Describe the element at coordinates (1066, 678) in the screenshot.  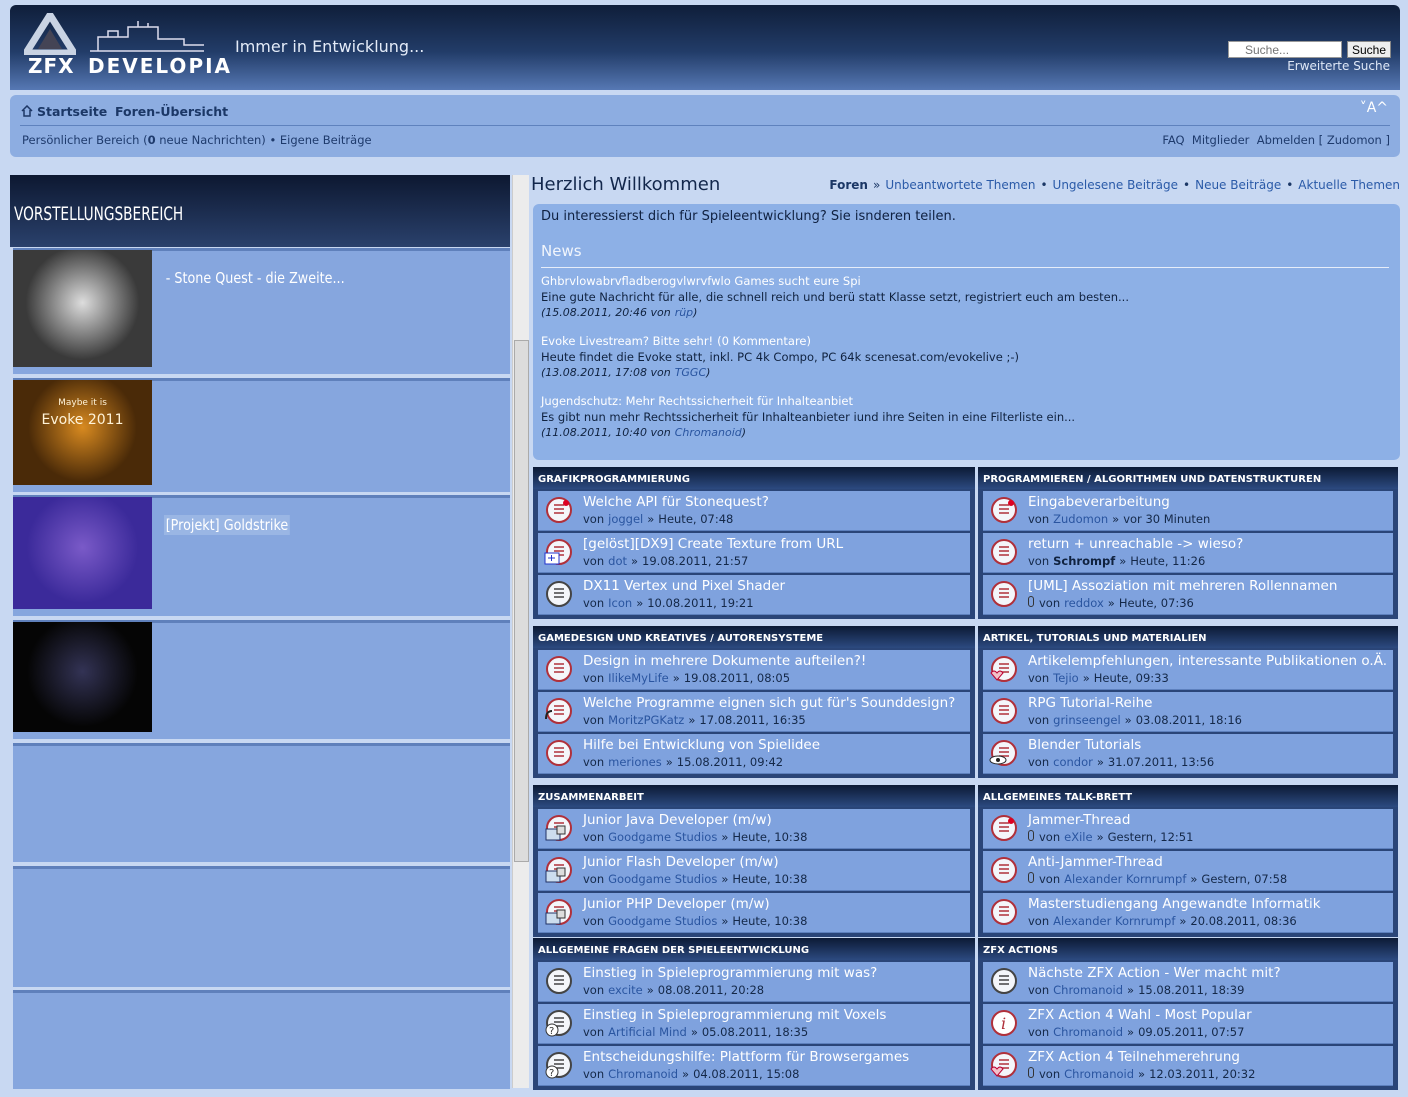
I see `topic-author: Tejio` at that location.